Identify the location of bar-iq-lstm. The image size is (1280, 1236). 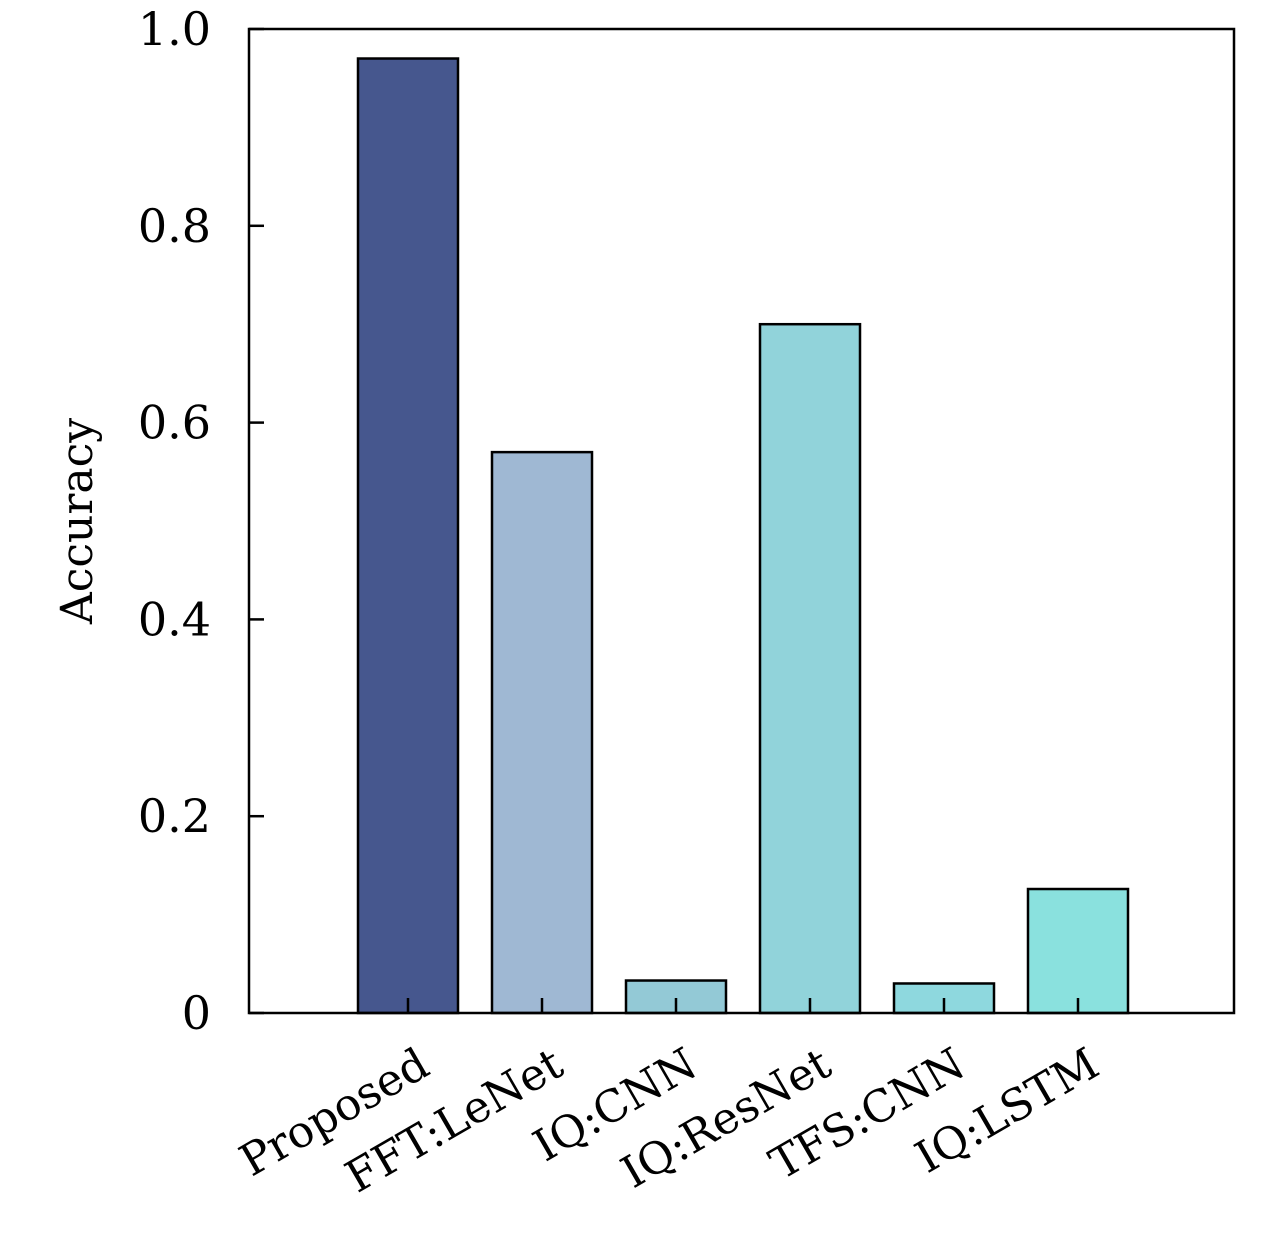
(1078, 951).